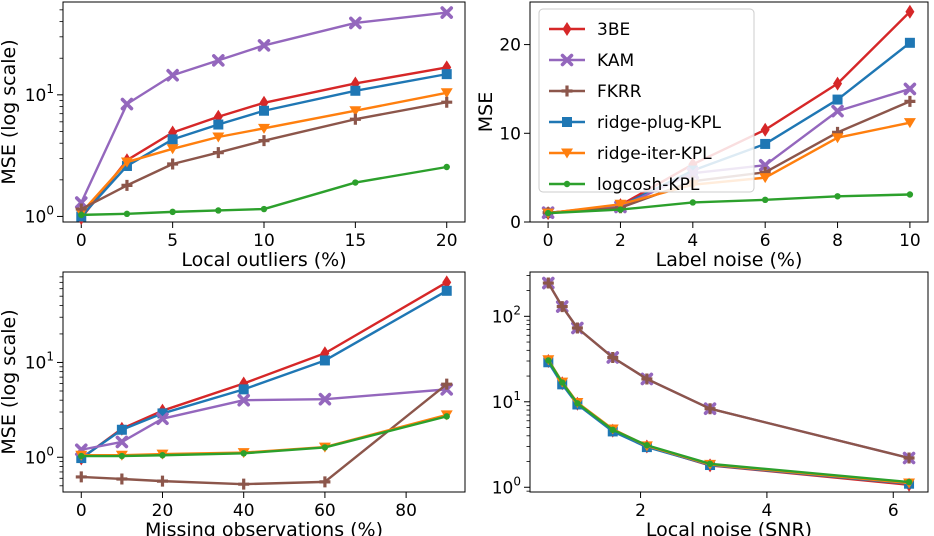  What do you see at coordinates (595, 92) in the screenshot?
I see `legend-entry-fkrr: FKRR` at bounding box center [595, 92].